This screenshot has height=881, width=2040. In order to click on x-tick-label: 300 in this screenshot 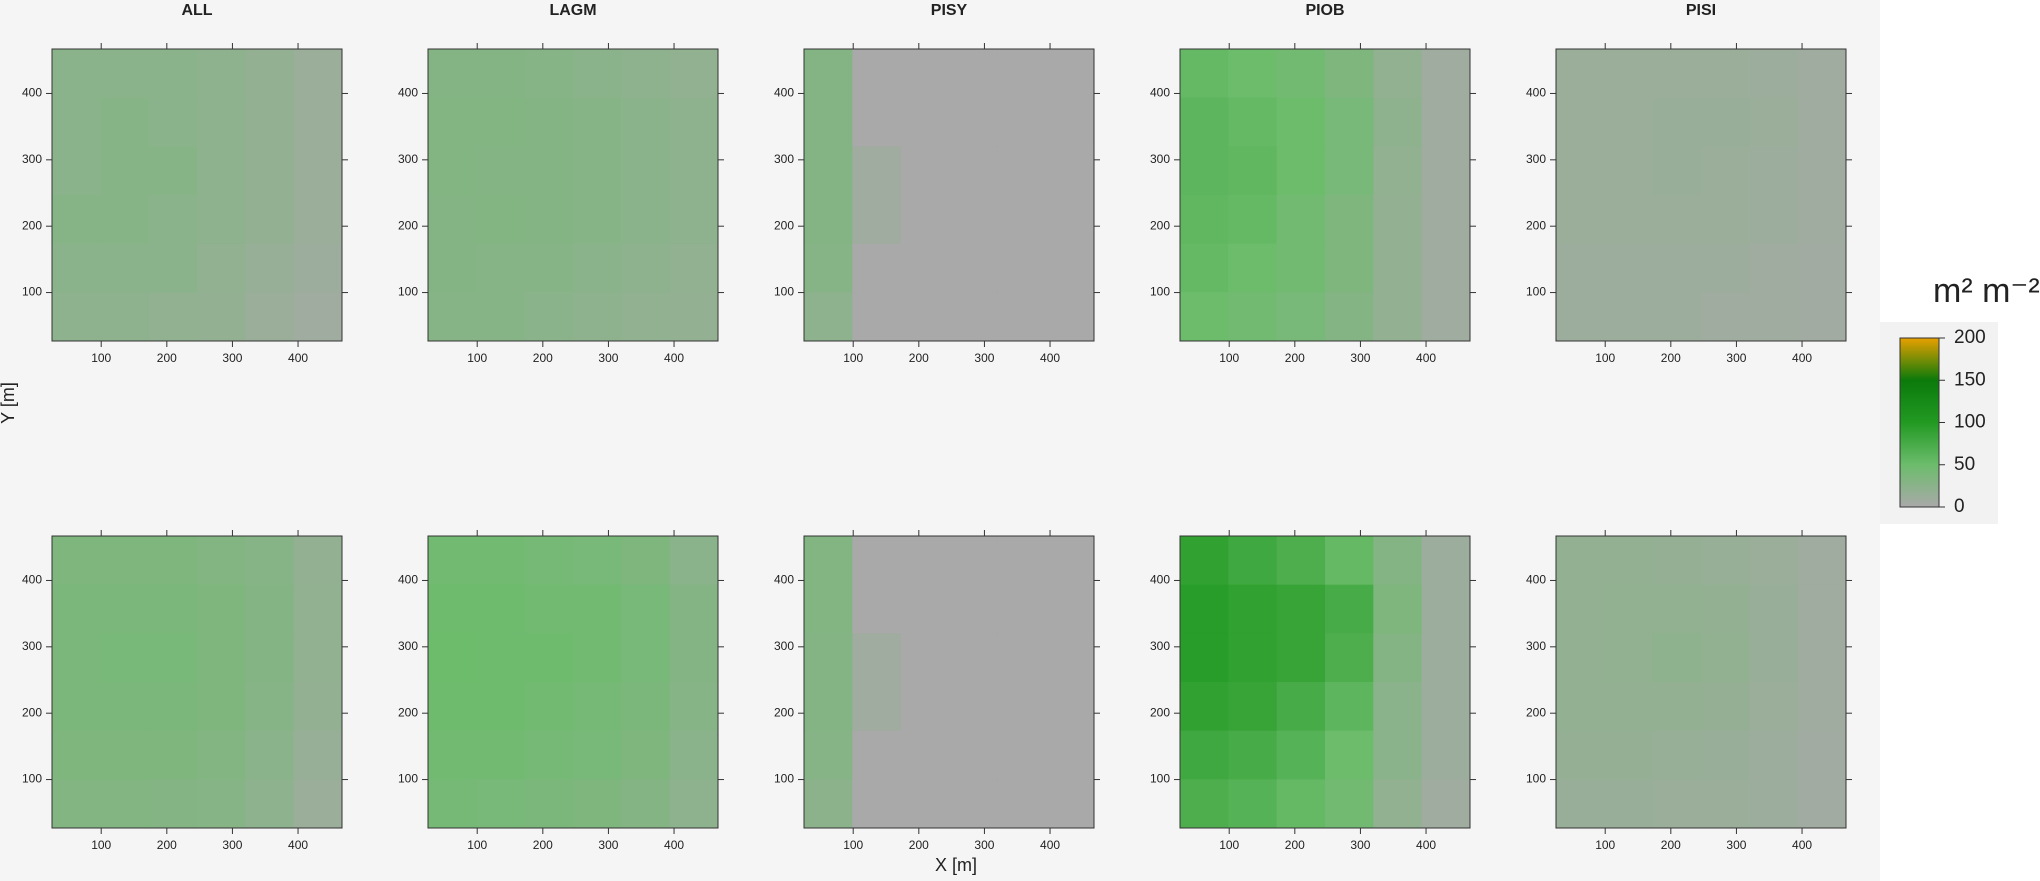, I will do `click(1736, 845)`.